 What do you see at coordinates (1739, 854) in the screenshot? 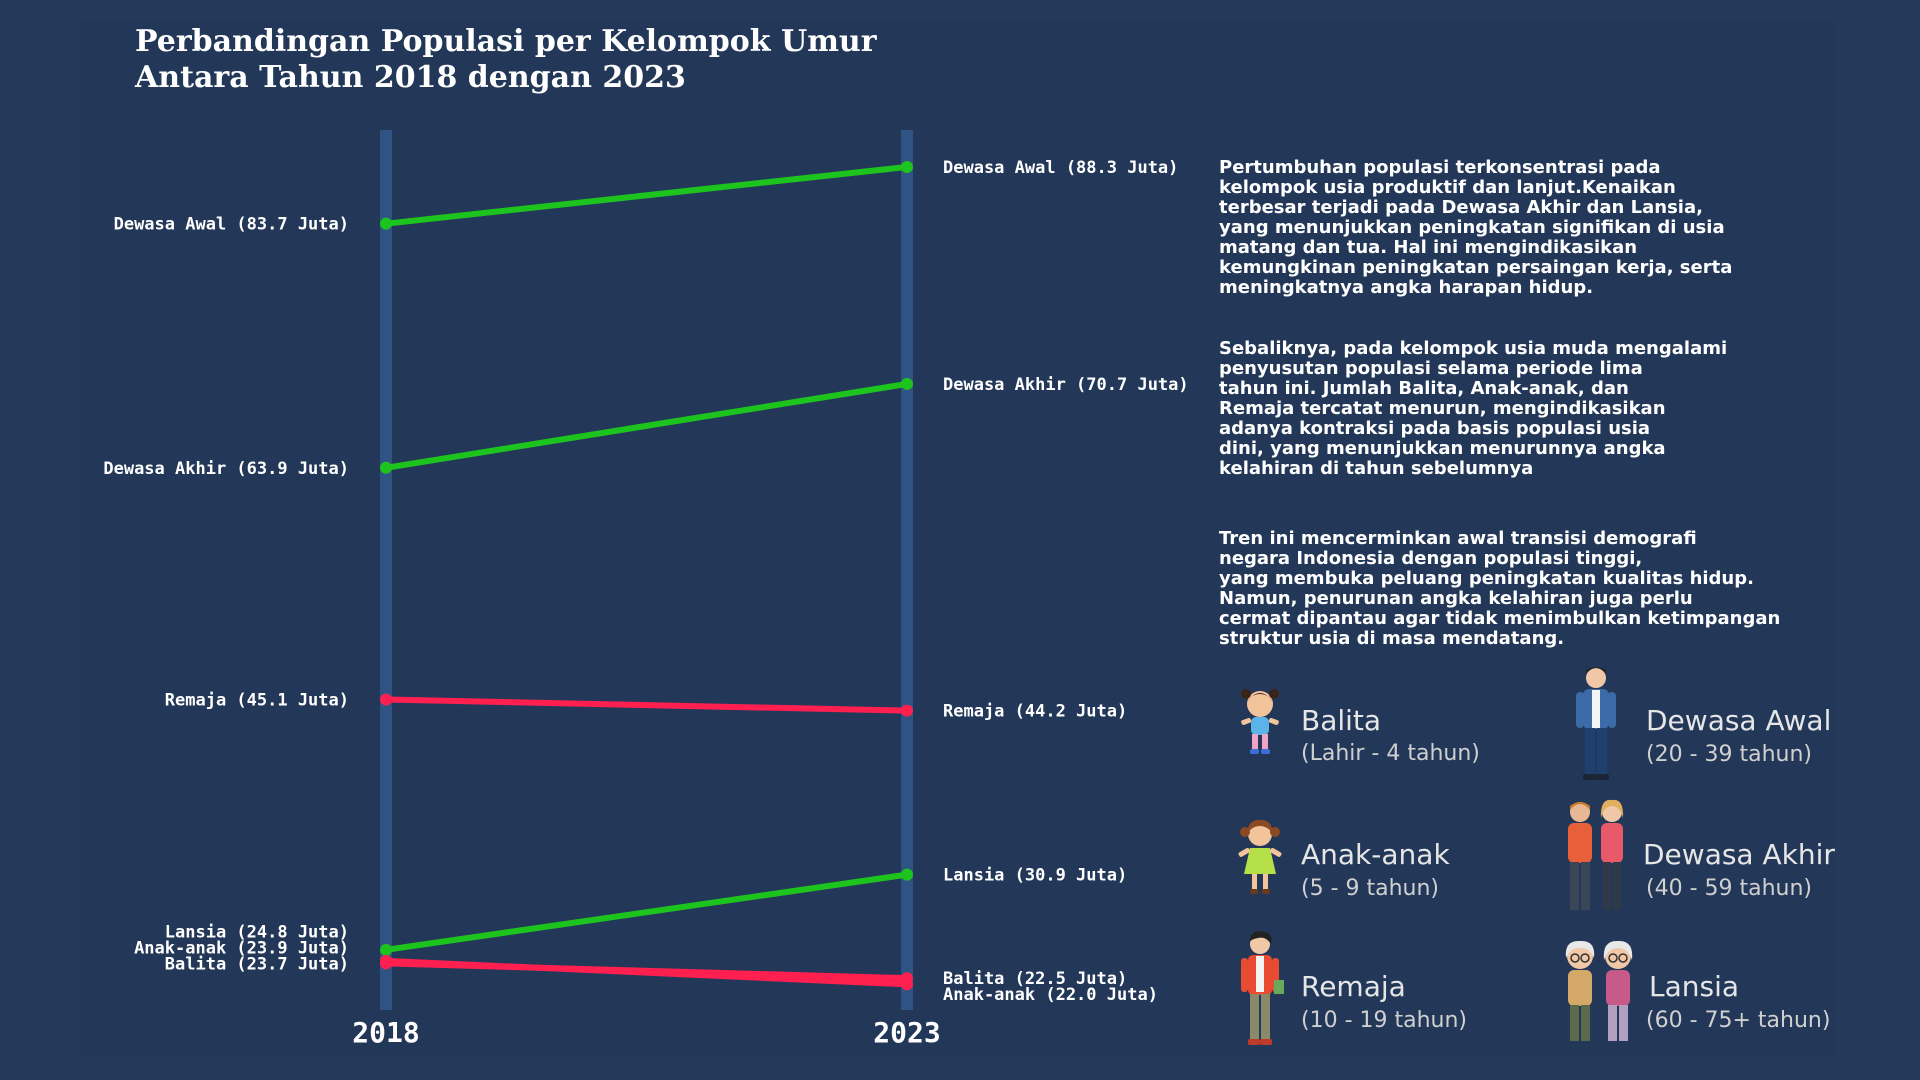
I see `legend-name-dewasa-akhir: Dewasa Akhir` at bounding box center [1739, 854].